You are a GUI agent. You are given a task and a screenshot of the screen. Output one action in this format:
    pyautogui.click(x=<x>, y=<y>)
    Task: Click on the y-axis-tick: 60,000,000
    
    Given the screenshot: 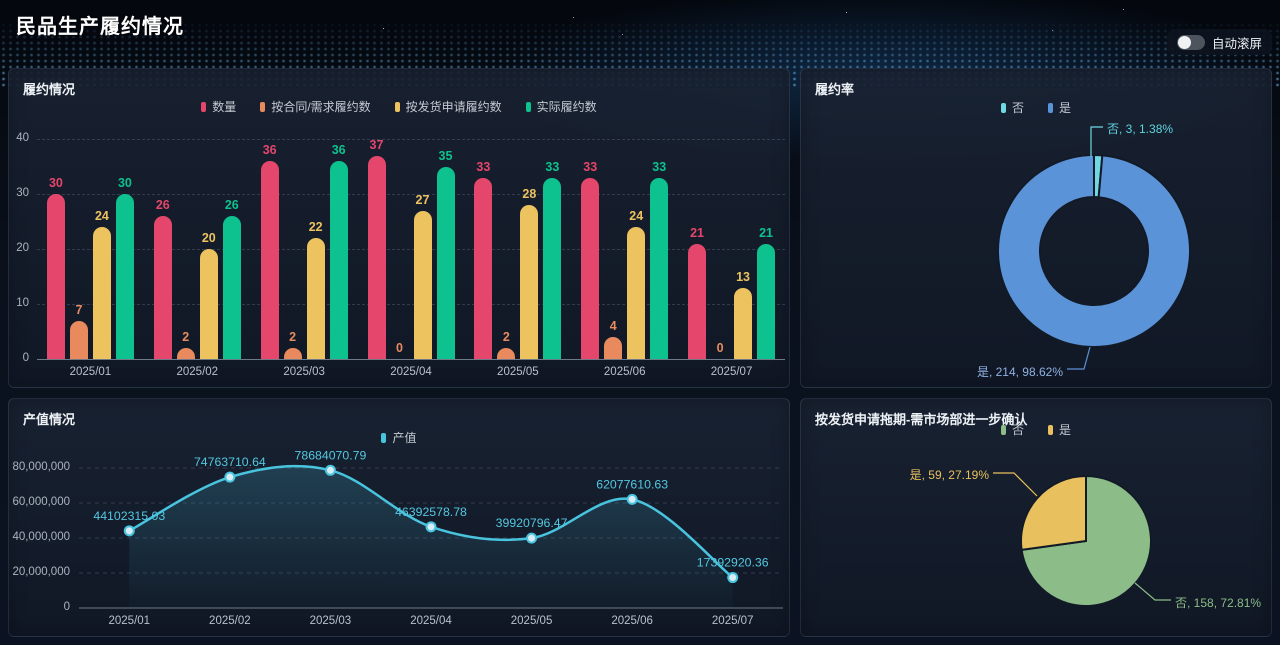 What is the action you would take?
    pyautogui.click(x=41, y=502)
    